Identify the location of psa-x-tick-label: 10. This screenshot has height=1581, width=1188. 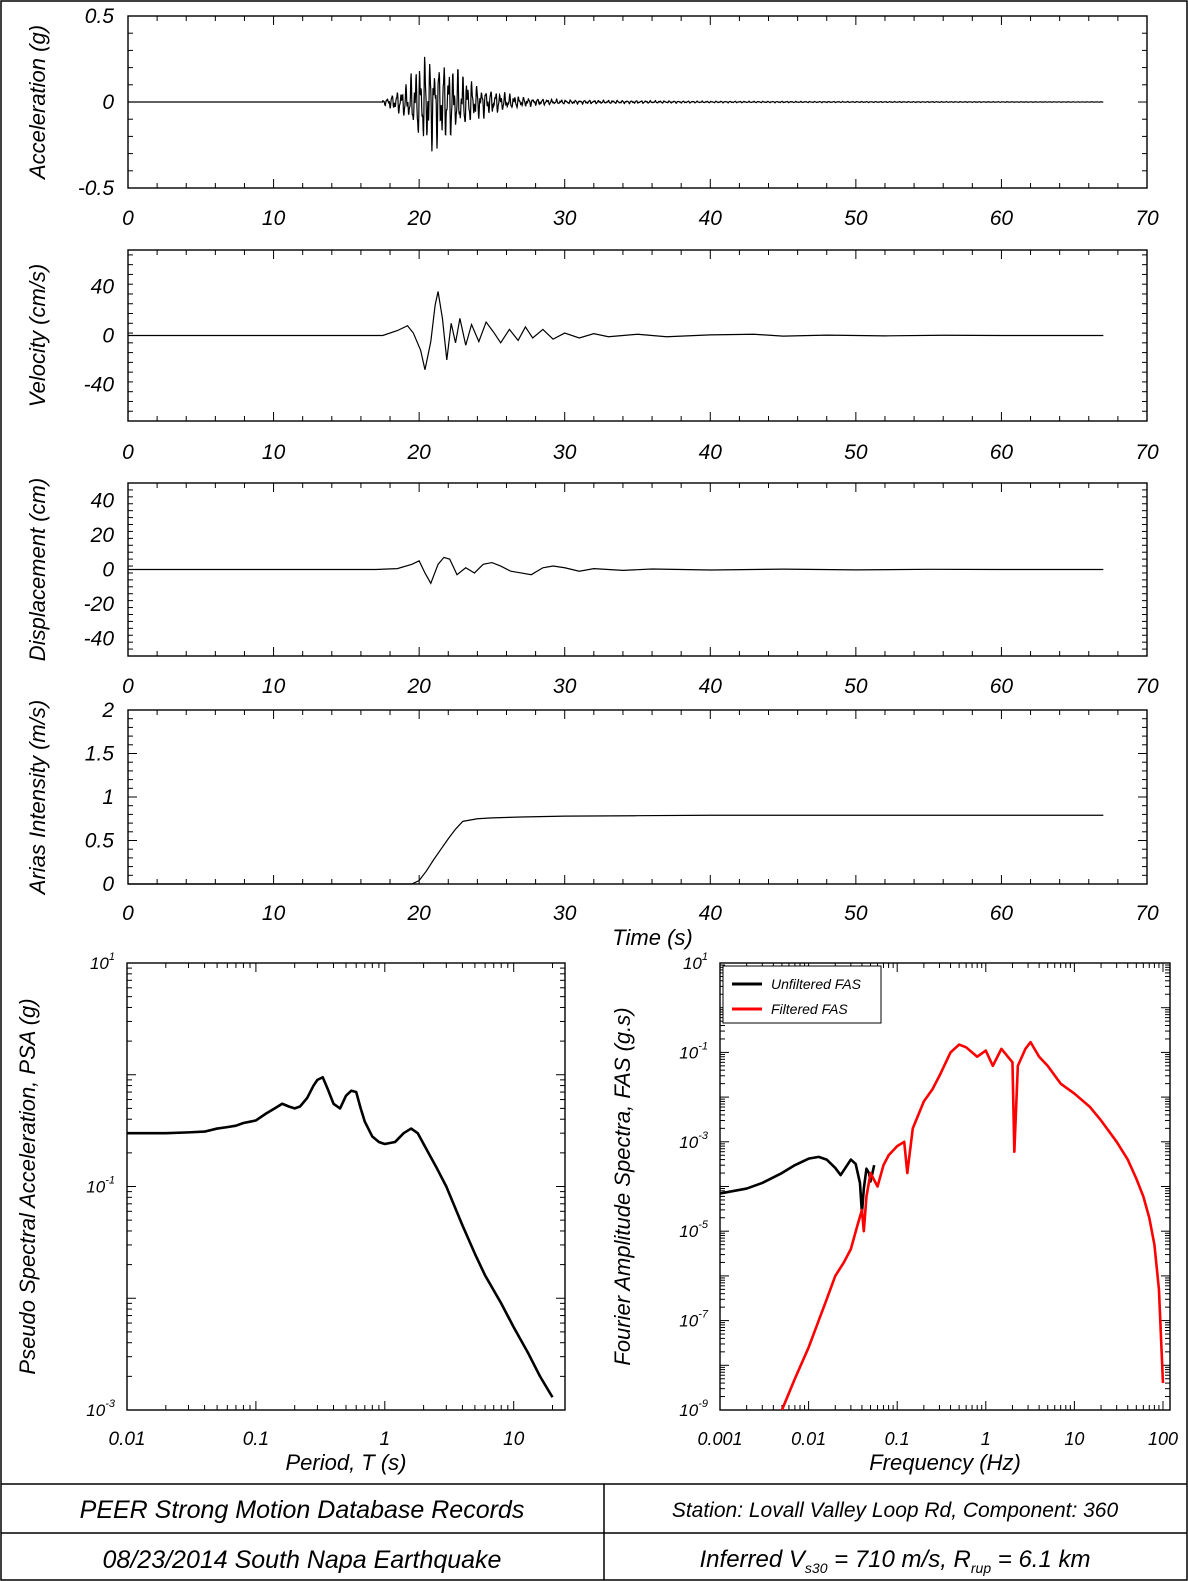
(514, 1439).